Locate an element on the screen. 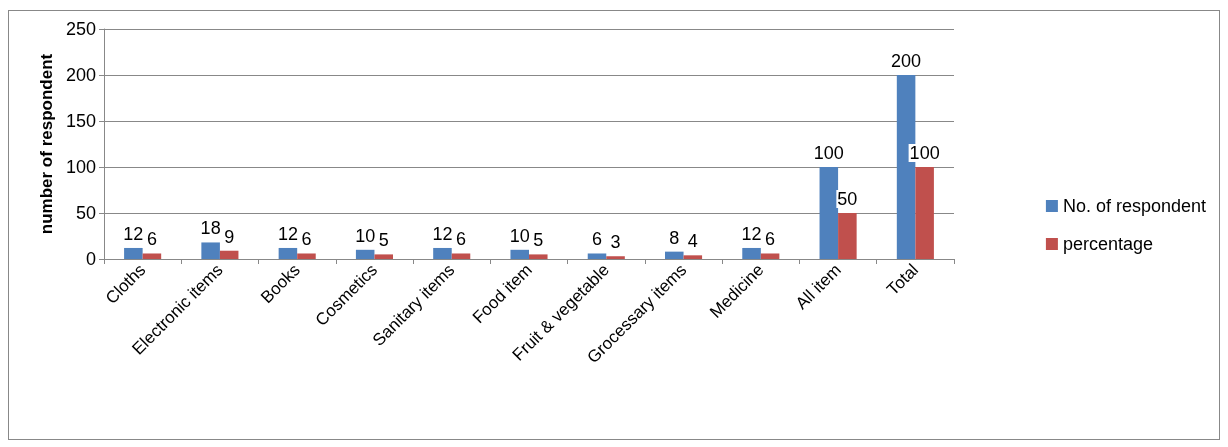 This screenshot has height=447, width=1228. data-label: 50 is located at coordinates (847, 199).